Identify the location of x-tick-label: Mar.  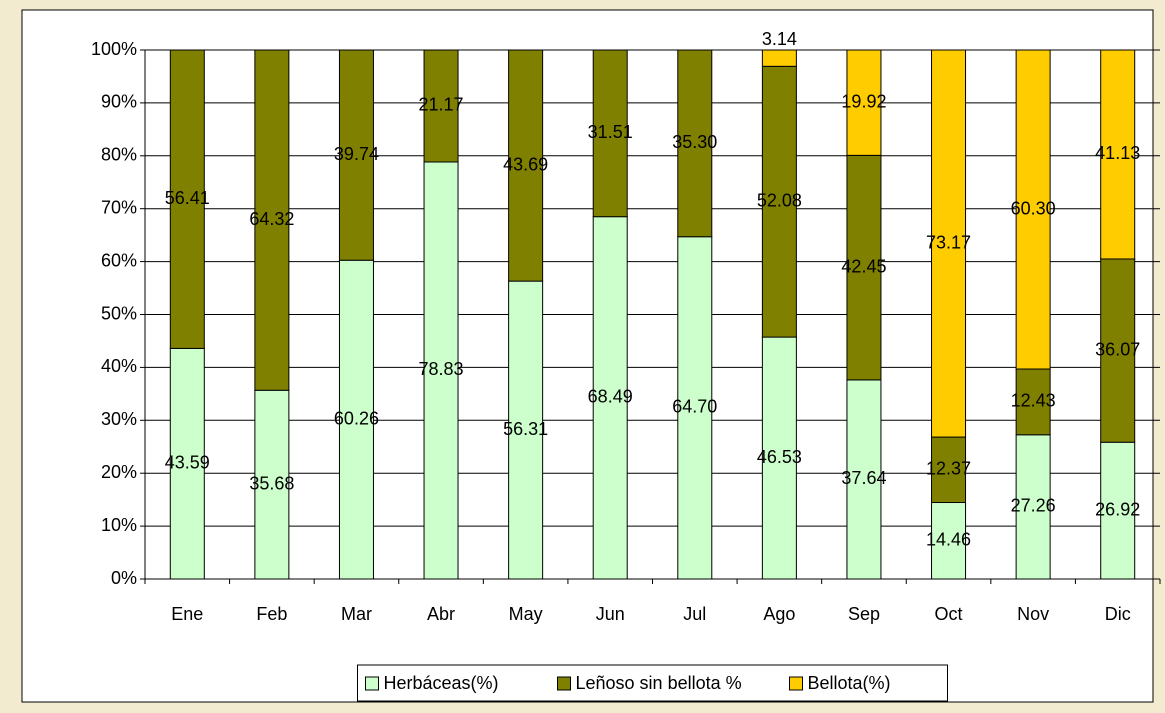
(356, 614).